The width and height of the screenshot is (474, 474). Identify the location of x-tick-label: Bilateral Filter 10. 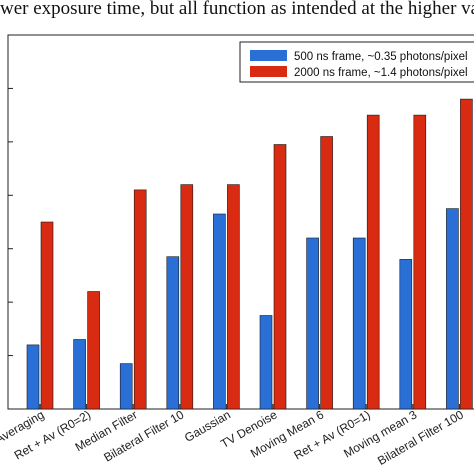
(143, 435).